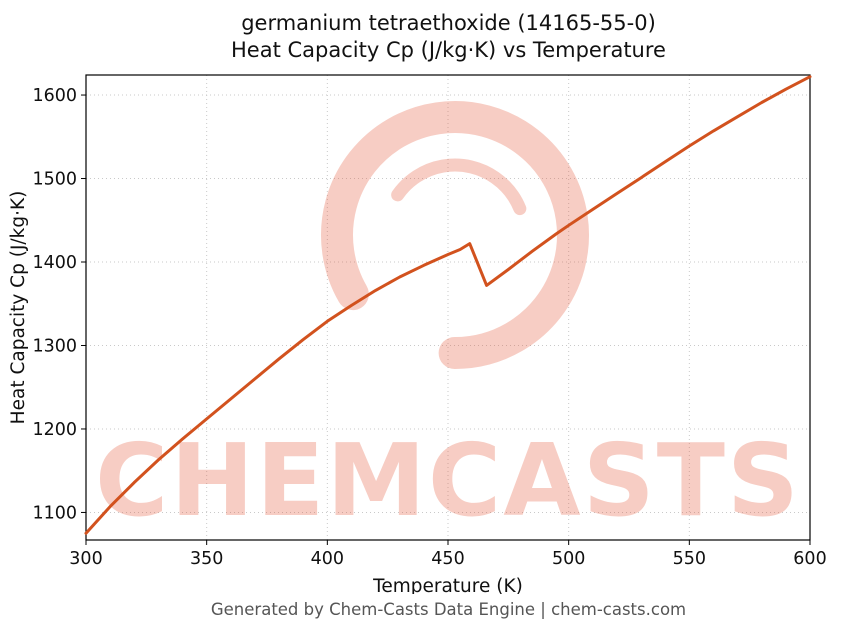  What do you see at coordinates (54, 263) in the screenshot?
I see `y-tick-label: 1400` at bounding box center [54, 263].